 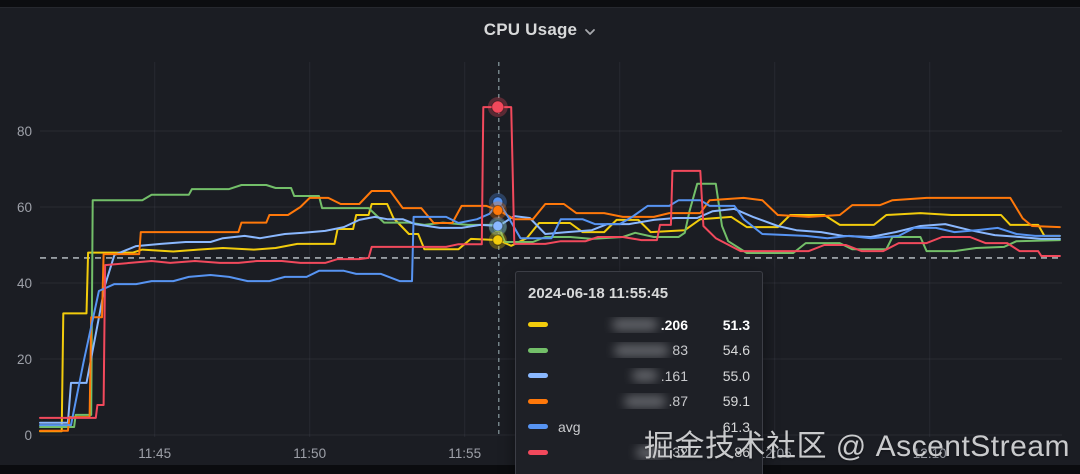 What do you see at coordinates (28, 435) in the screenshot?
I see `y-axis-label: 0` at bounding box center [28, 435].